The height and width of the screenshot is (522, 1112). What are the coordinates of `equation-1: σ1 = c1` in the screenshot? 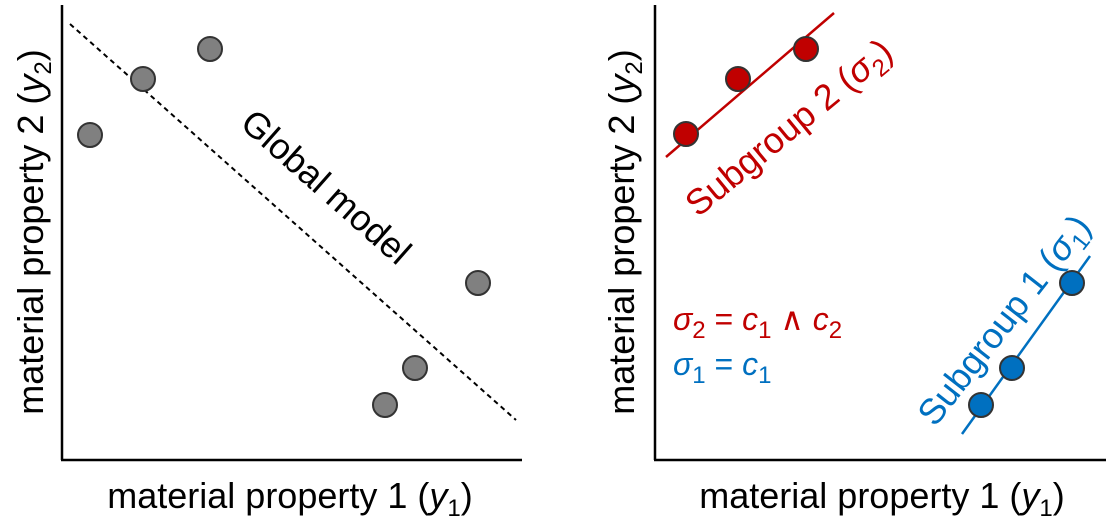 It's located at (722, 367).